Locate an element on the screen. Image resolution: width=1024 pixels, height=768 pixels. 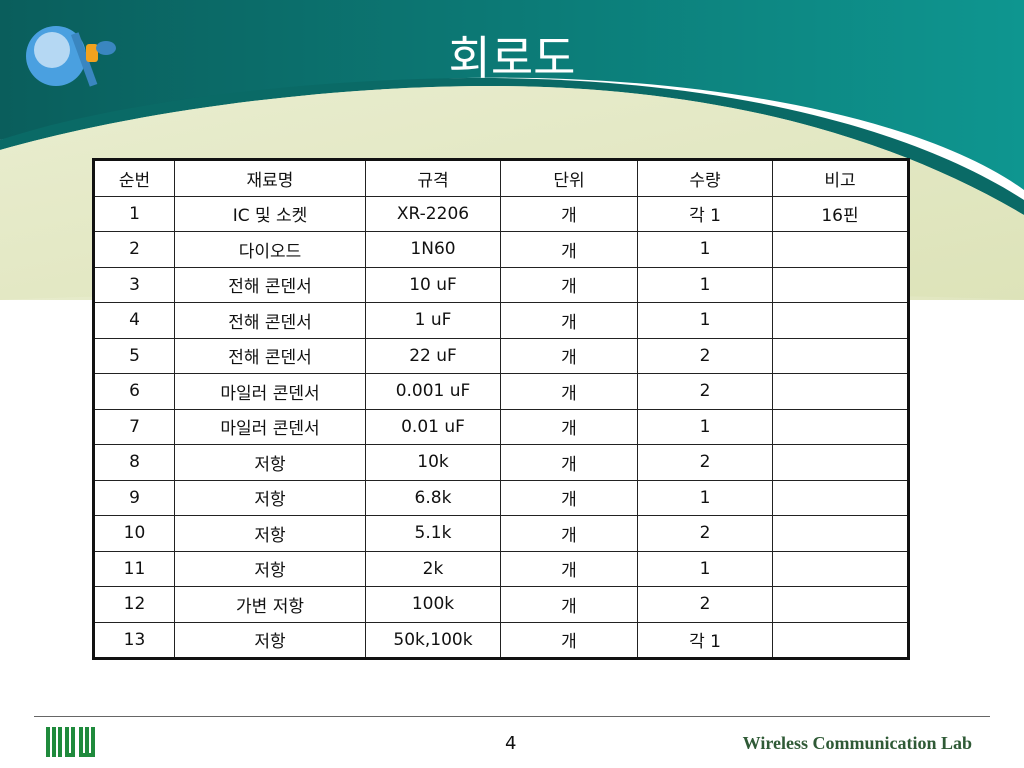
footer-lab-name: Wireless Communication Lab is located at coordinates (857, 743).